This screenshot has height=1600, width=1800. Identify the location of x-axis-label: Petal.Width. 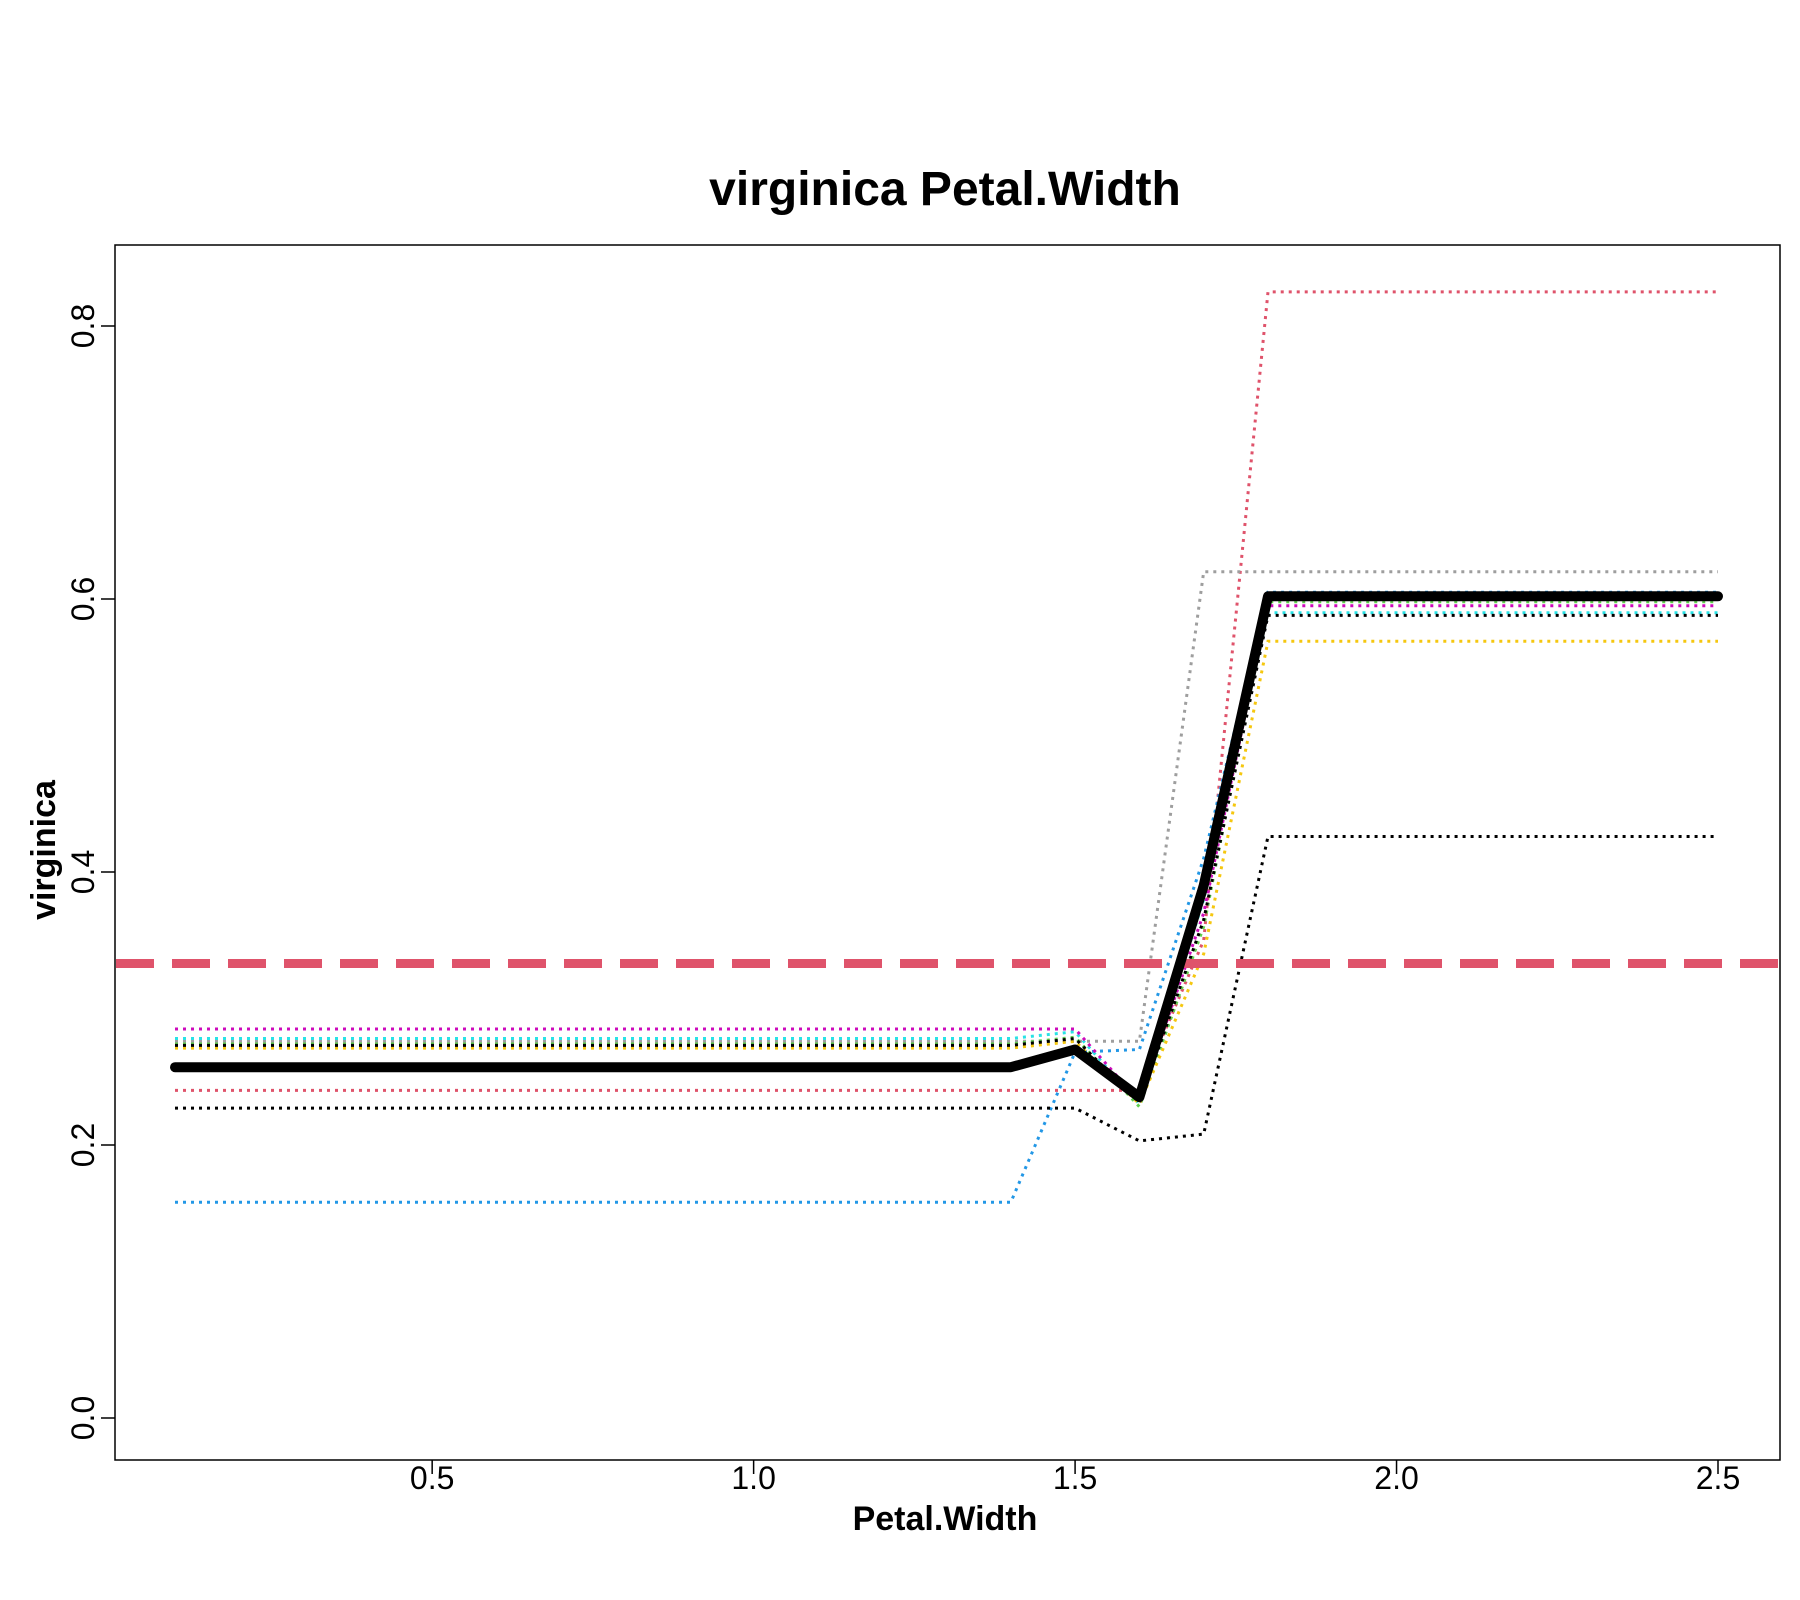
(945, 1519).